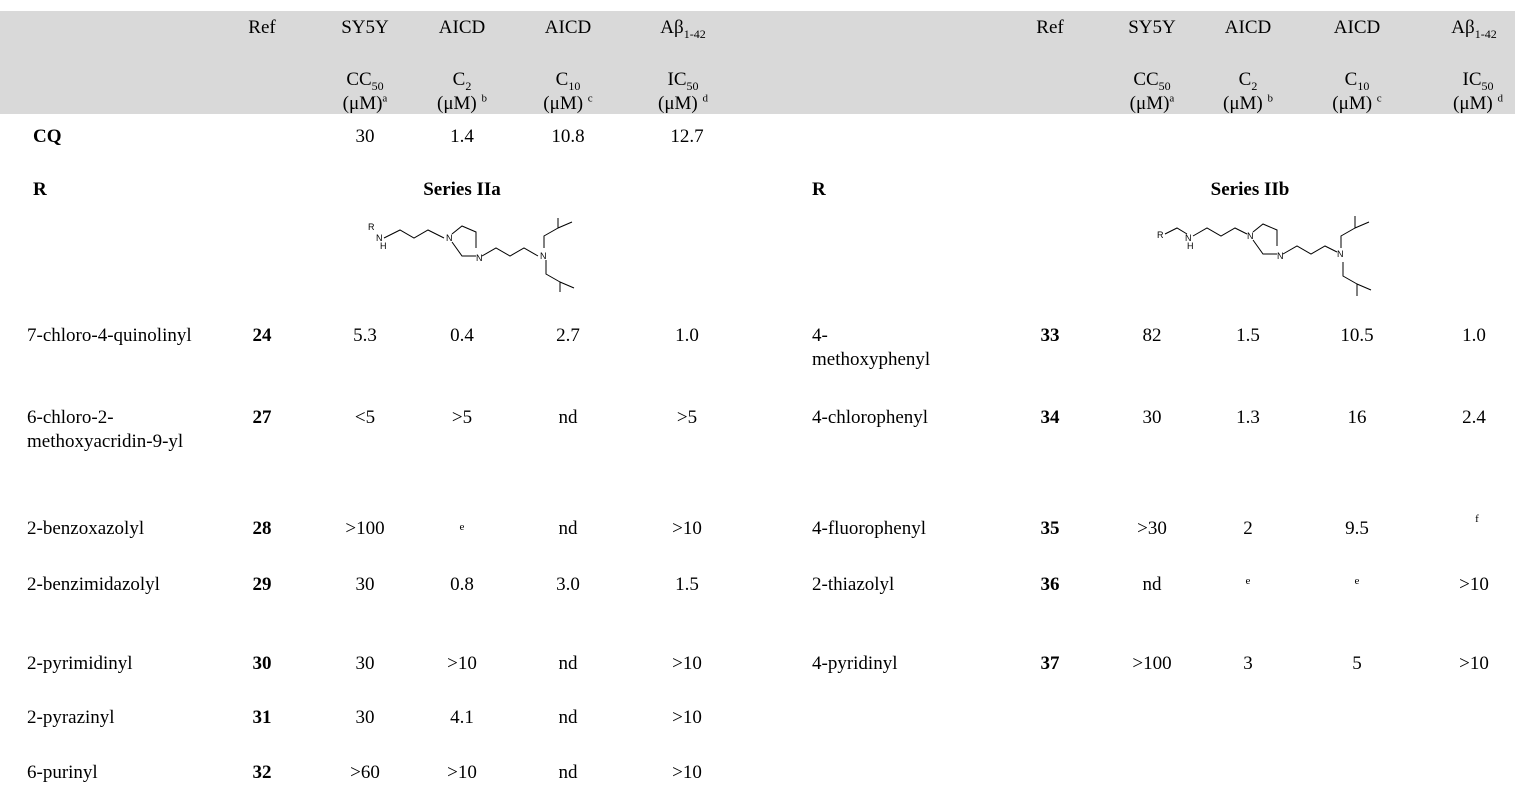 Image resolution: width=1515 pixels, height=785 pixels. Describe the element at coordinates (262, 663) in the screenshot. I see `row-ref: 30` at that location.